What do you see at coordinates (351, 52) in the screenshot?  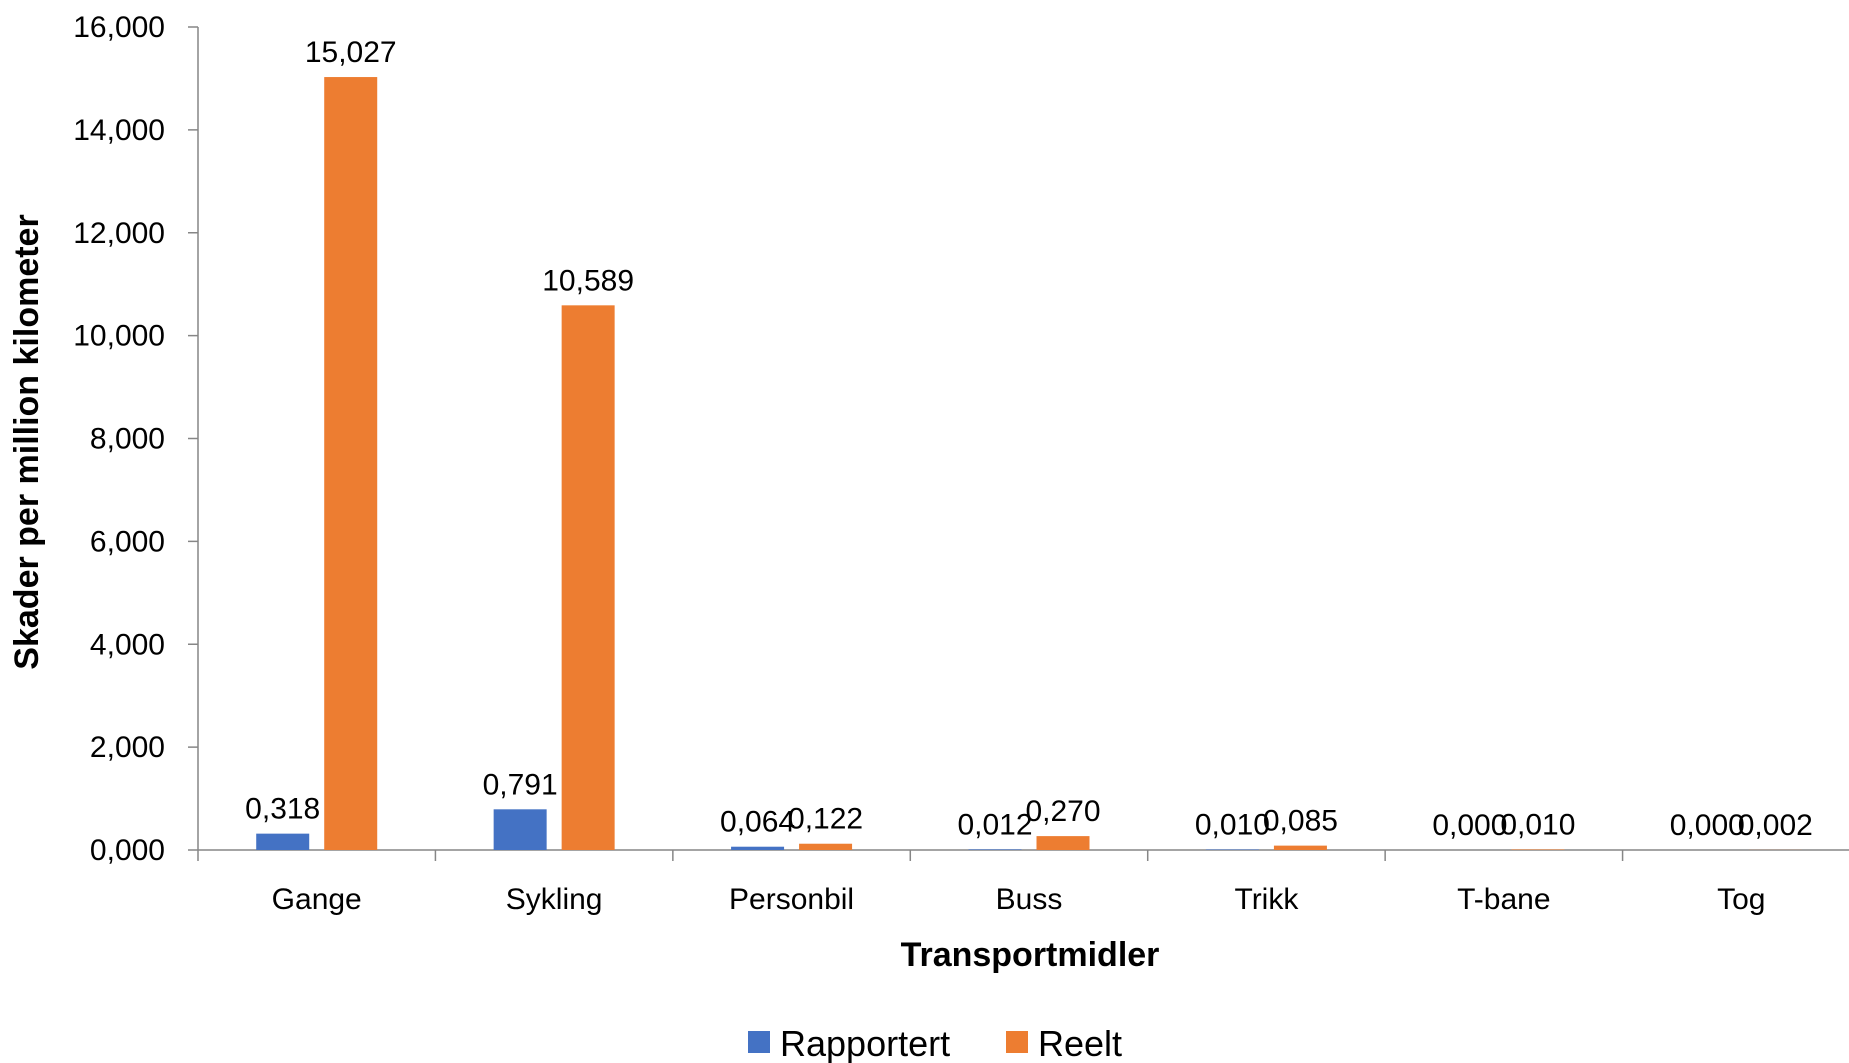 I see `data-label-reelt-gange: 15,027` at bounding box center [351, 52].